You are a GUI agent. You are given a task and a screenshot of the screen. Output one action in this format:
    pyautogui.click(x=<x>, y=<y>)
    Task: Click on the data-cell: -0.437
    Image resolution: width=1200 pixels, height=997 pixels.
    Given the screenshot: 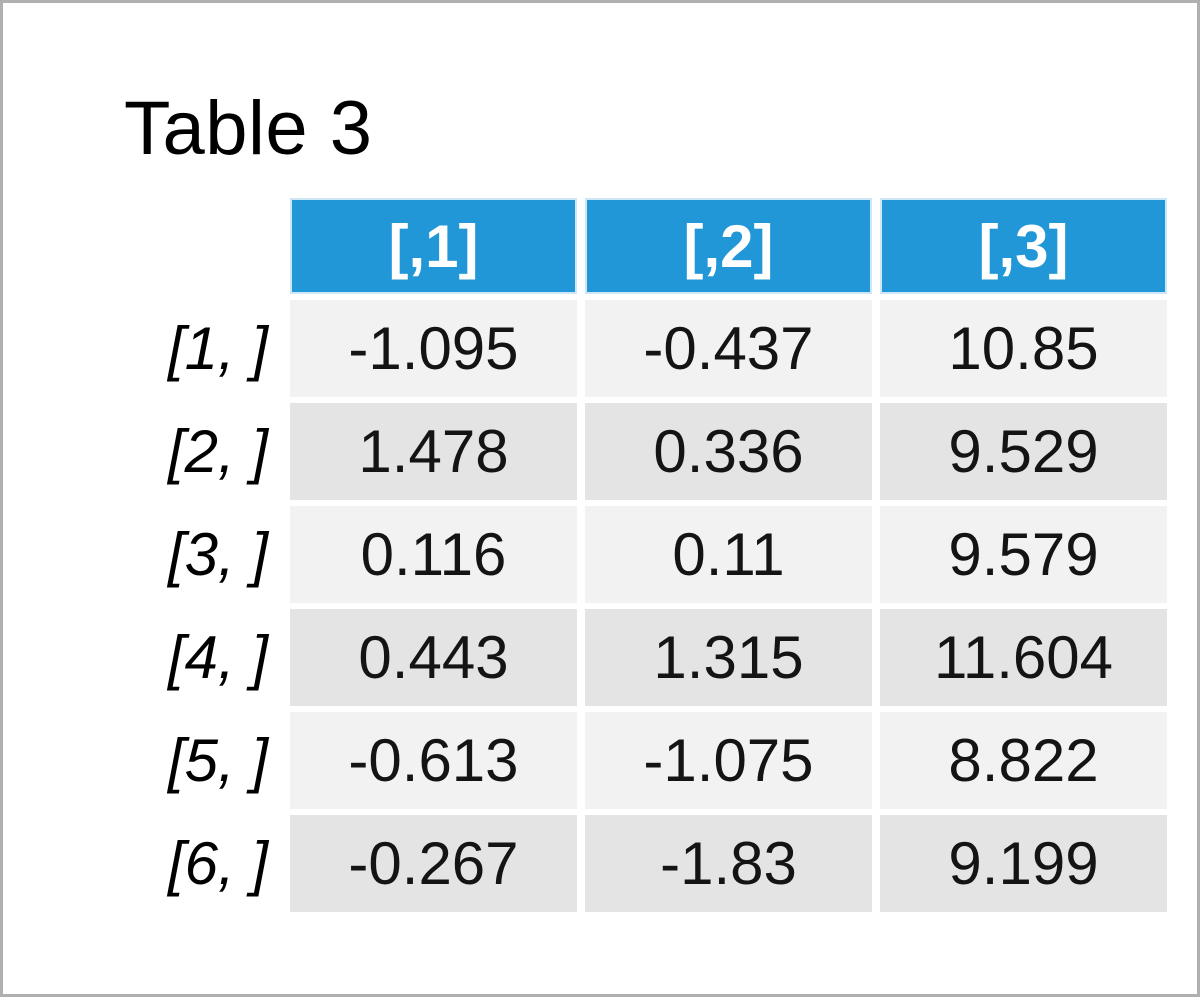 What is the action you would take?
    pyautogui.click(x=728, y=348)
    